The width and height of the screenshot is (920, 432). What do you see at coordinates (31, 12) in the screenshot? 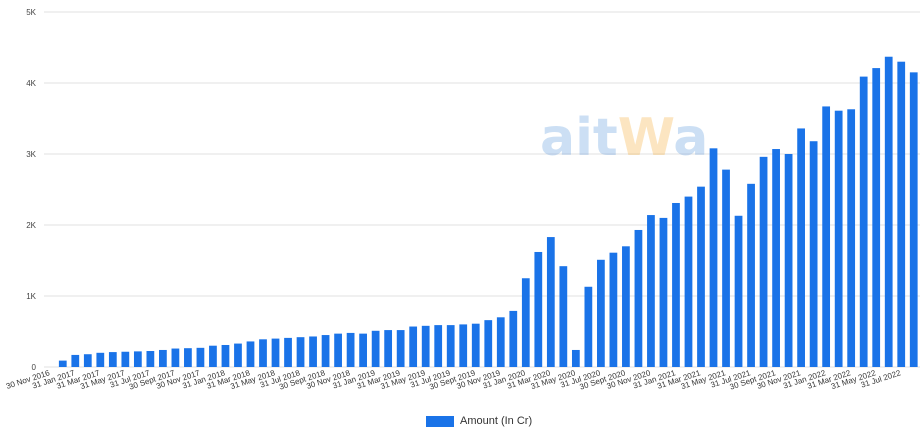
I see `y-tick-label: 5K` at bounding box center [31, 12].